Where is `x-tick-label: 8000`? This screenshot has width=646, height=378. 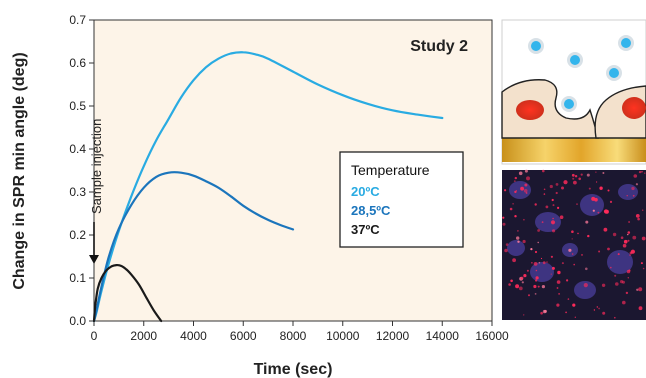 x-tick-label: 8000 is located at coordinates (293, 336).